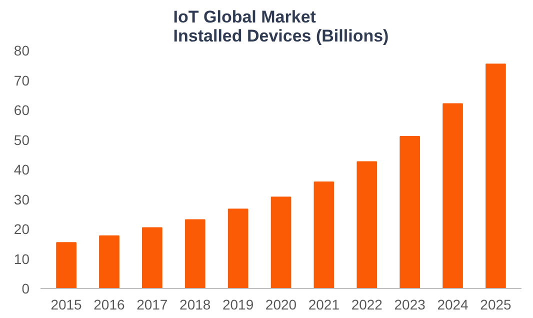 This screenshot has width=533, height=318. I want to click on chart-title: IoT Global Market Installed Devices (Billions), so click(281, 27).